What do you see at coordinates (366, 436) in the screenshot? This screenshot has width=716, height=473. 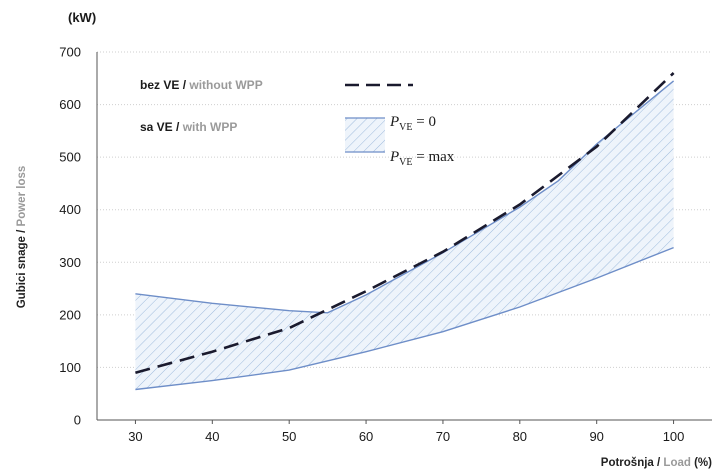 I see `x-tick-60: 60` at bounding box center [366, 436].